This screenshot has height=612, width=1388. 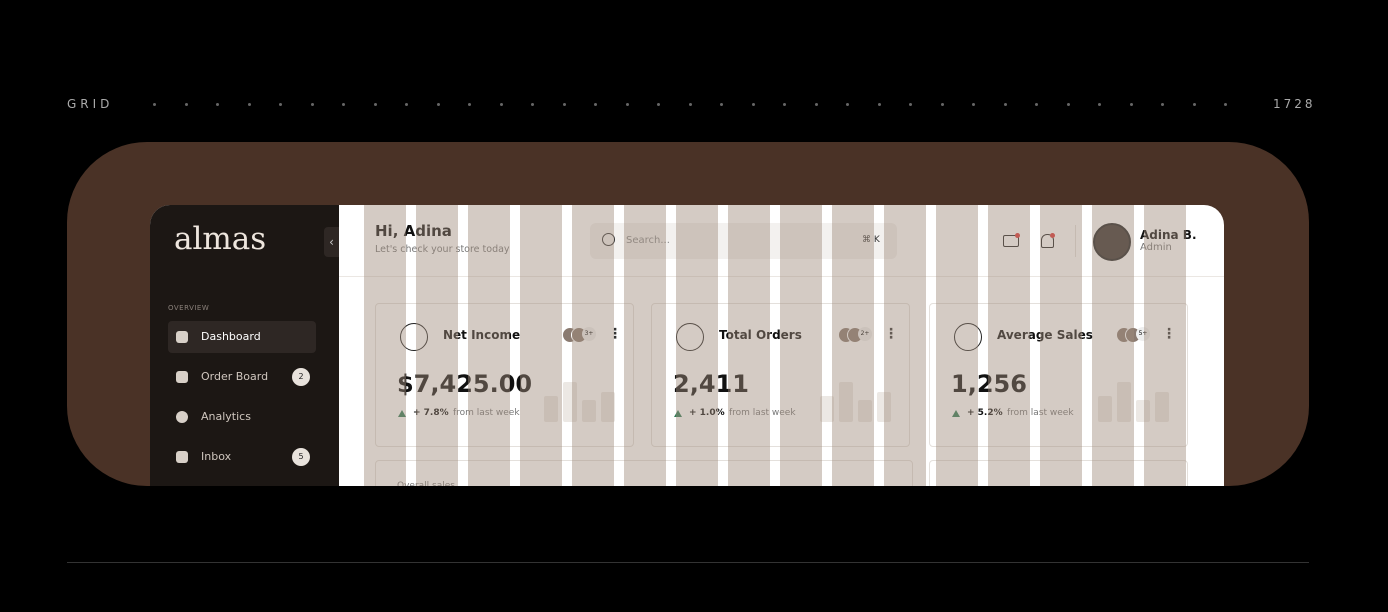 I want to click on nav-item: Order Board 2, so click(x=242, y=377).